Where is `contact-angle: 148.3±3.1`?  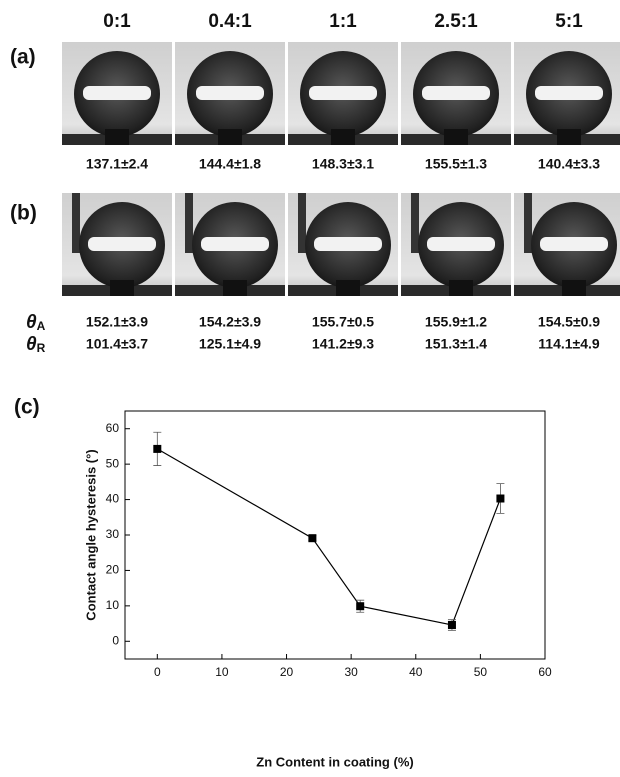 contact-angle: 148.3±3.1 is located at coordinates (343, 164).